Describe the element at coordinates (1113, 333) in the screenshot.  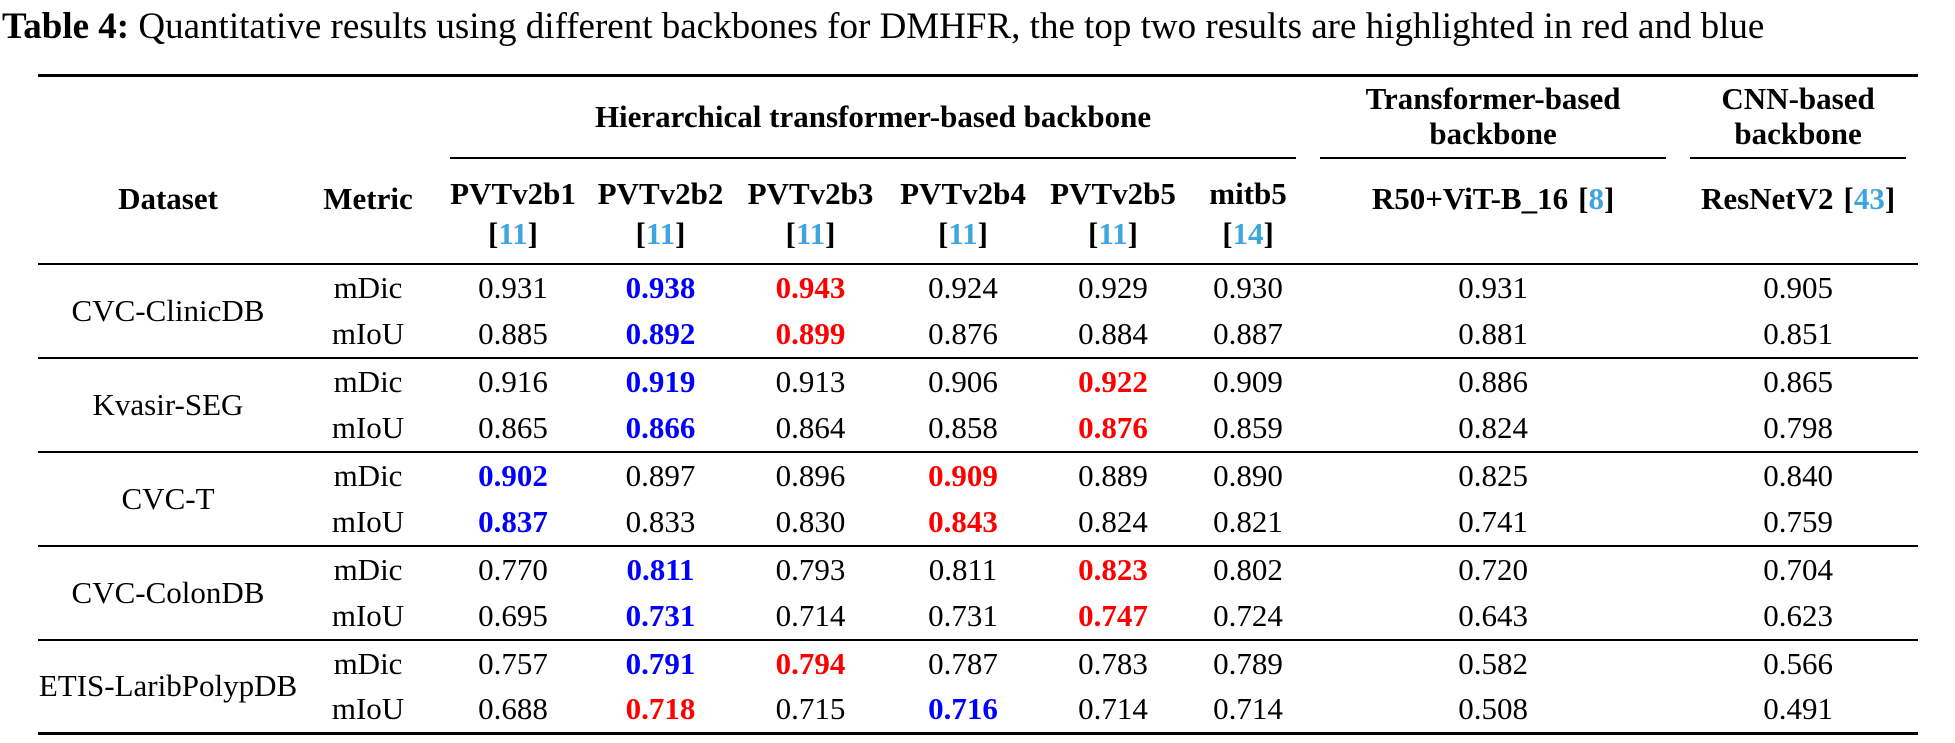
I see `metric-value: 0.884` at that location.